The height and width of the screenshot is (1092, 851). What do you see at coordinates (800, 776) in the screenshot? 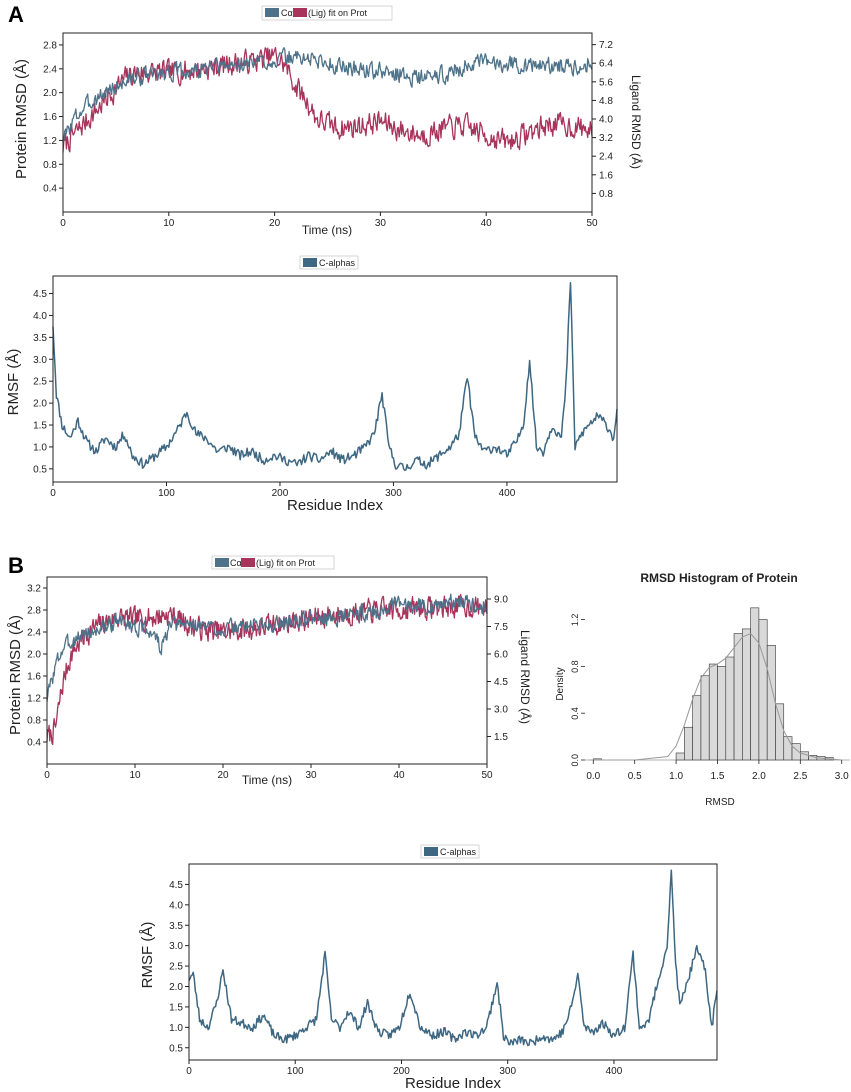
I see `x-tick-label: 2.5` at bounding box center [800, 776].